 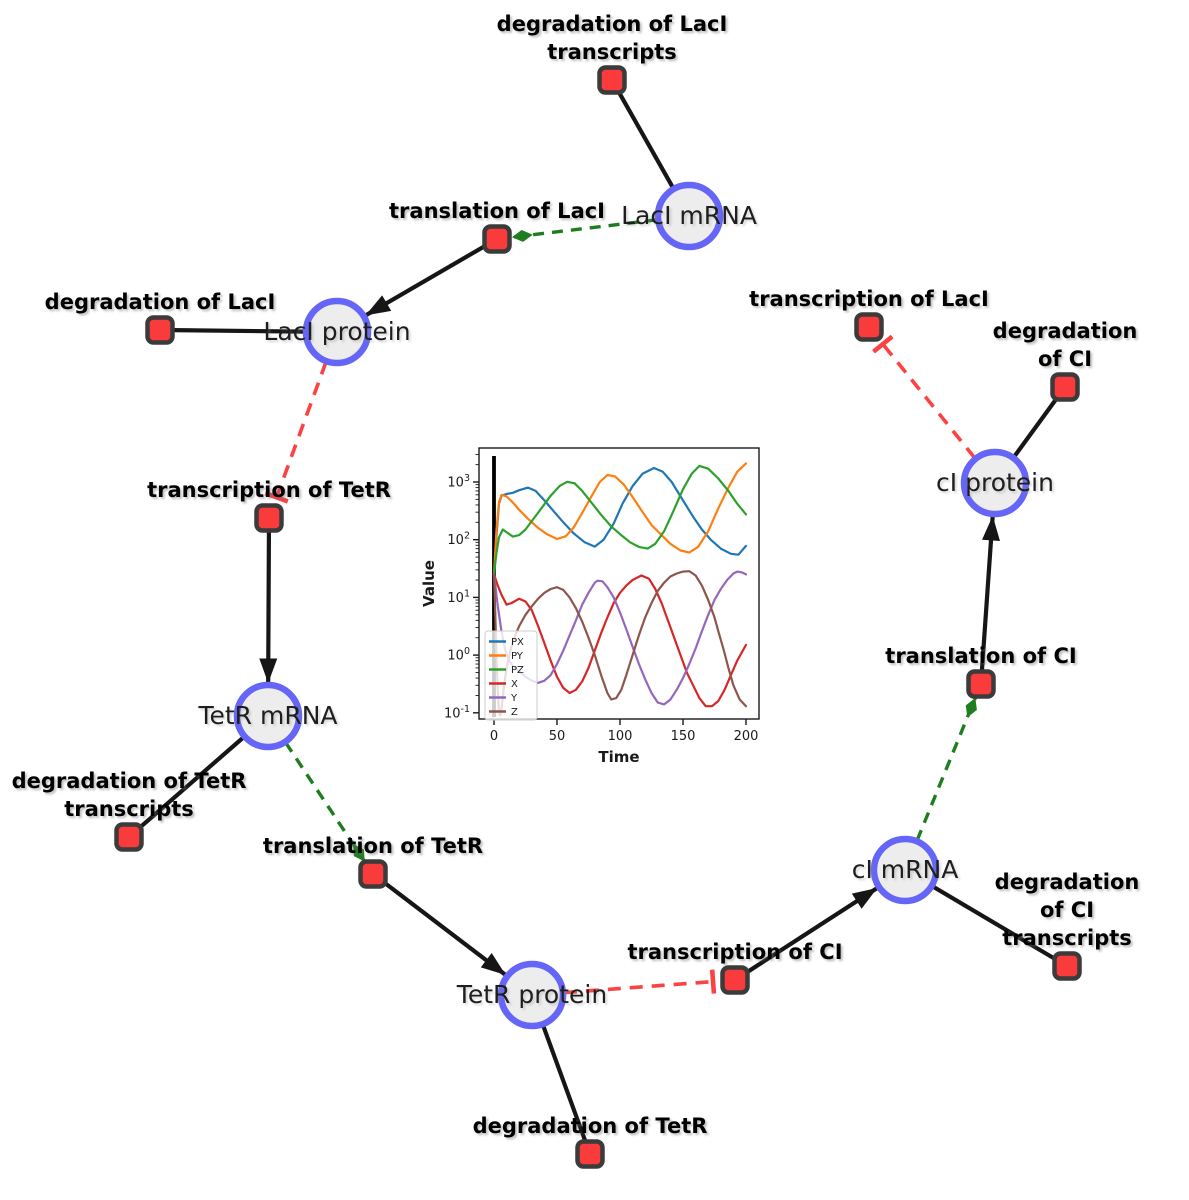 What do you see at coordinates (683, 736) in the screenshot?
I see `x-tick-label: 150` at bounding box center [683, 736].